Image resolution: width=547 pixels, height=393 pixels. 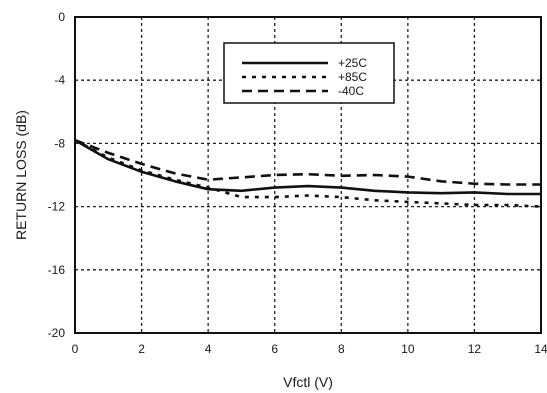 I want to click on legend: +25C+85C-40C, so click(x=309, y=73).